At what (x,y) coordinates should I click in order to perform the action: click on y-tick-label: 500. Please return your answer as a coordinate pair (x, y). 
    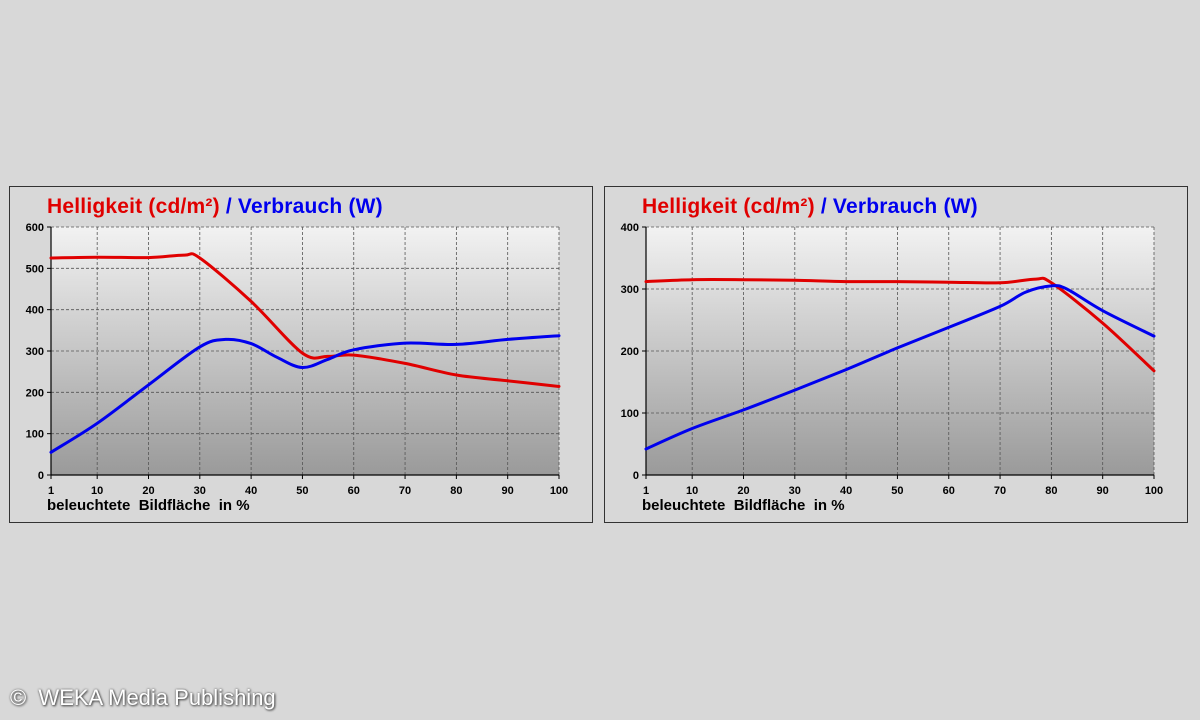
    Looking at the image, I should click on (35, 269).